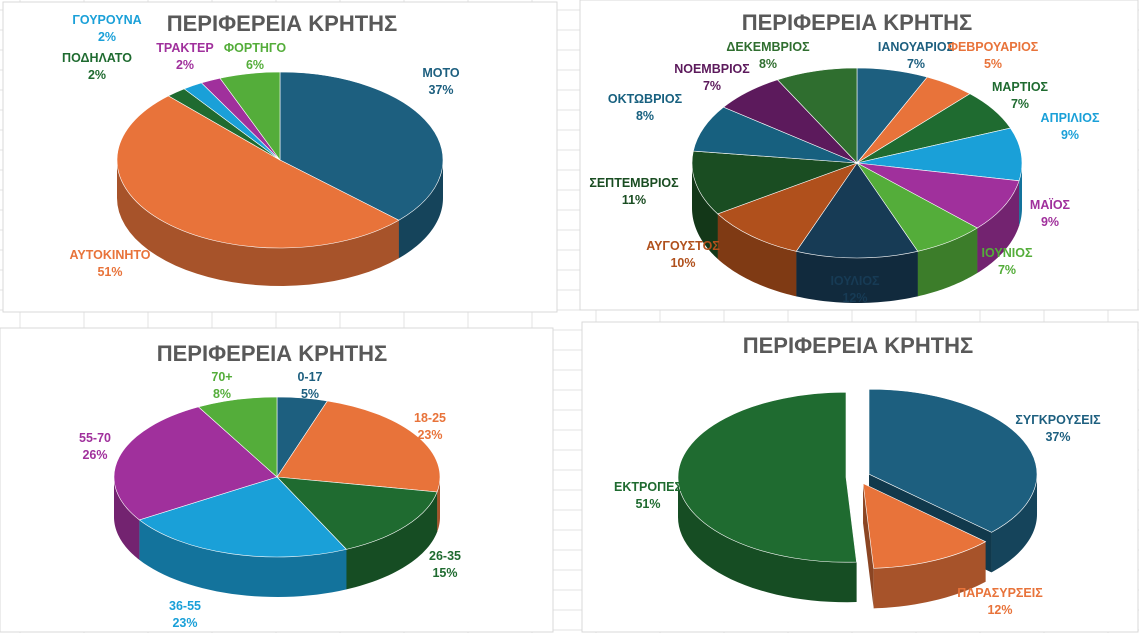  What do you see at coordinates (106, 20) in the screenshot?
I see `slice-label: ΓΟΥΡΟΥΝΑ` at bounding box center [106, 20].